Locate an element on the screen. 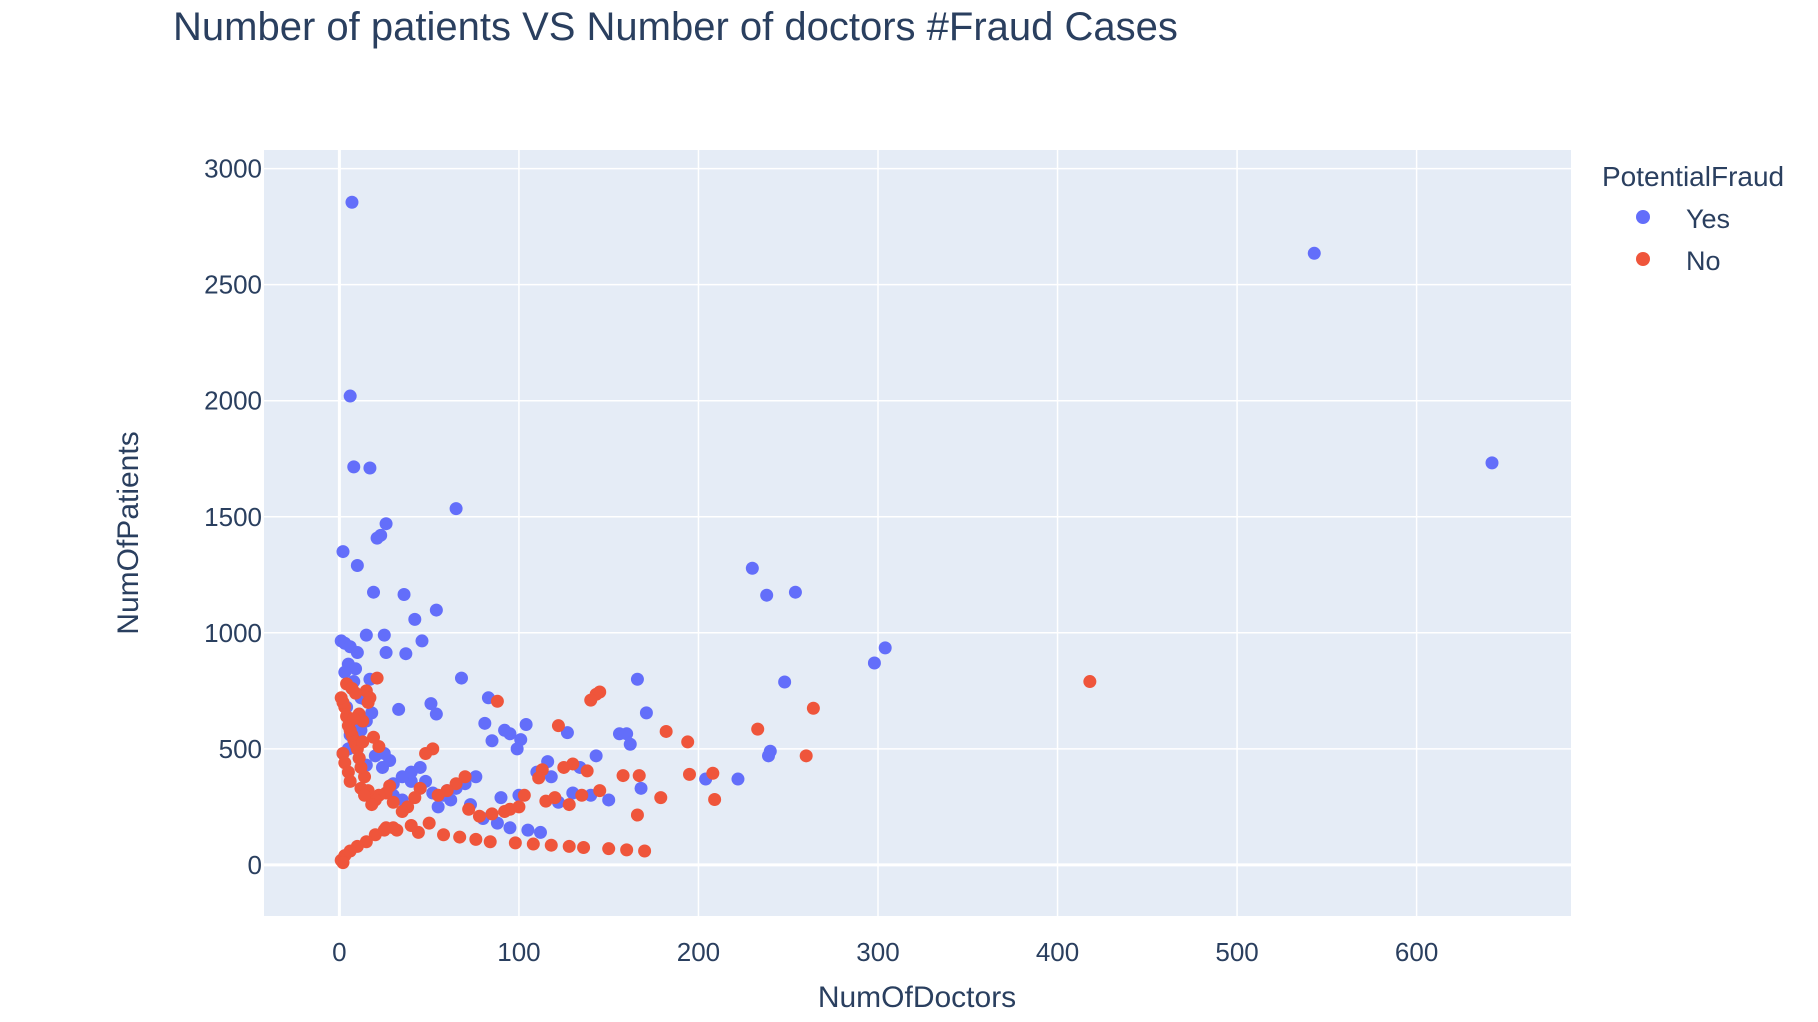 This screenshot has height=1022, width=1818. legend-item-no: No is located at coordinates (1678, 261).